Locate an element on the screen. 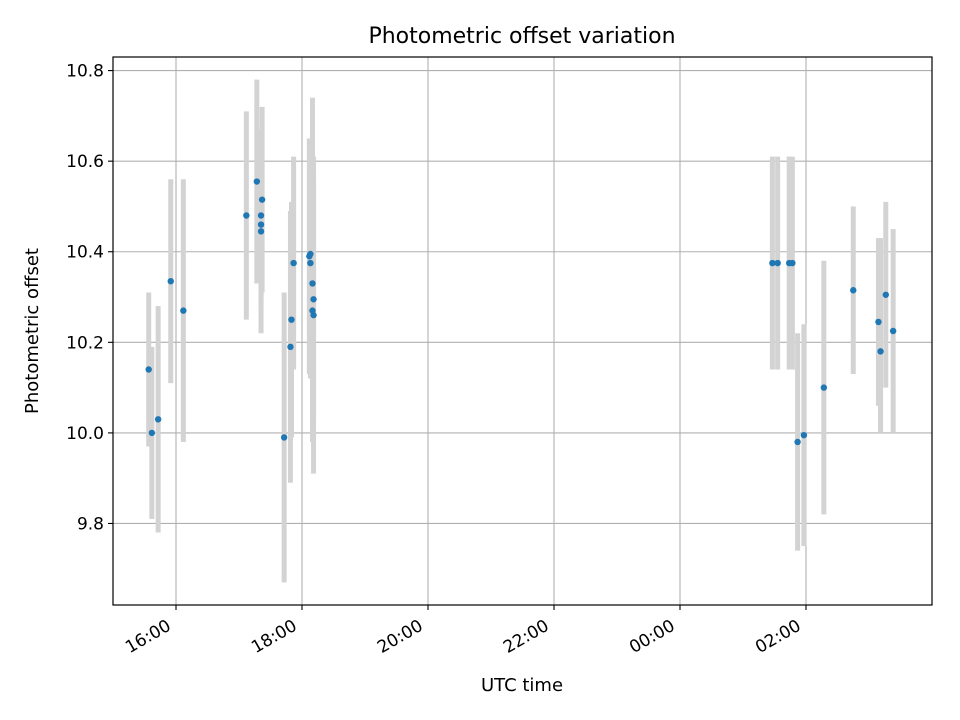 This screenshot has height=720, width=960. y-axis-label: Photometric offset is located at coordinates (32, 331).